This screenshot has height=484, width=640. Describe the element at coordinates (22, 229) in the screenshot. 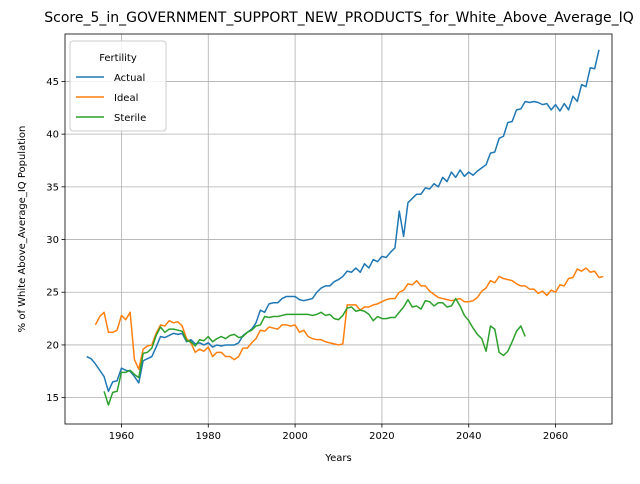

I see `y-axis-label: % of White Above_Average_IQ Population` at that location.